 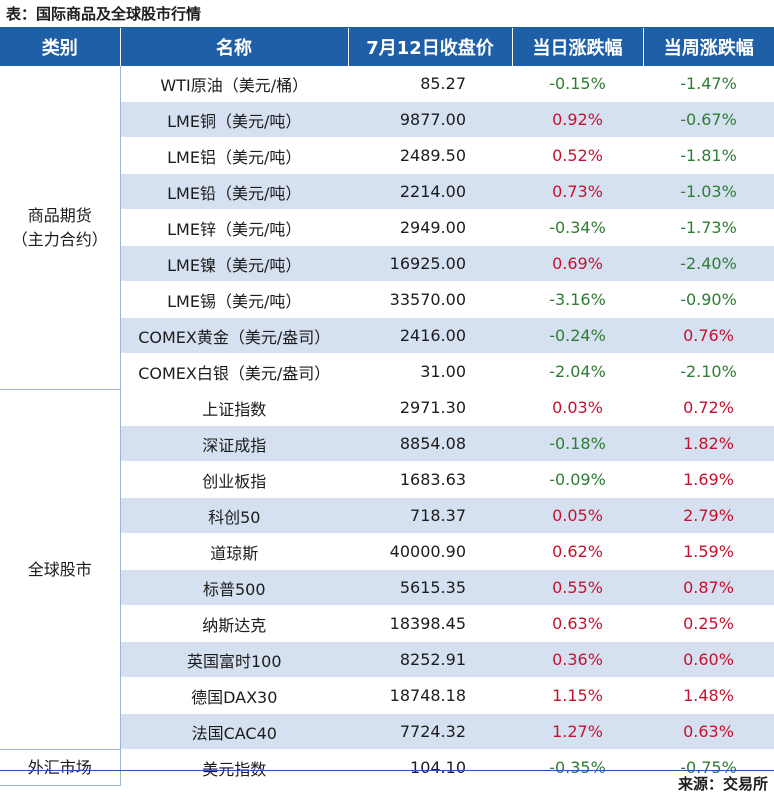 I want to click on category-label: 商品期货, so click(x=59, y=215).